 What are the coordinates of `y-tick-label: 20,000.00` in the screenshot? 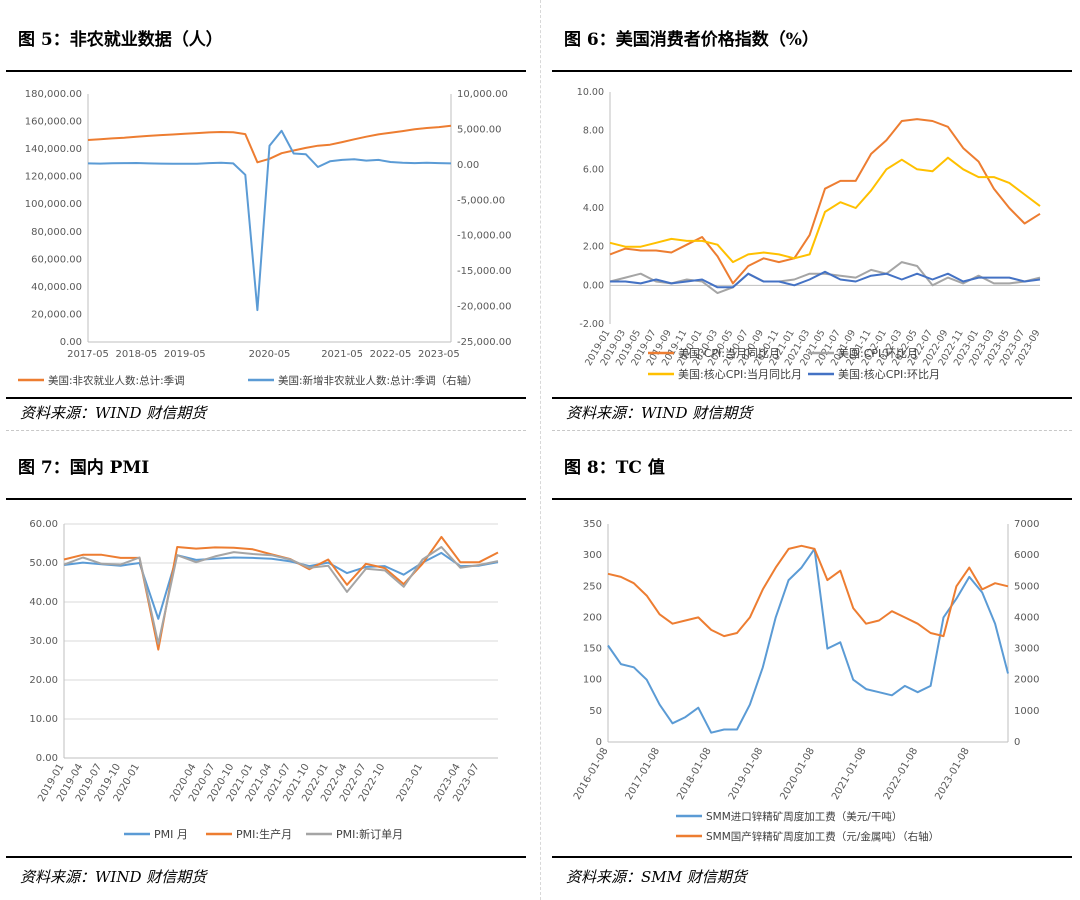 It's located at (56, 314).